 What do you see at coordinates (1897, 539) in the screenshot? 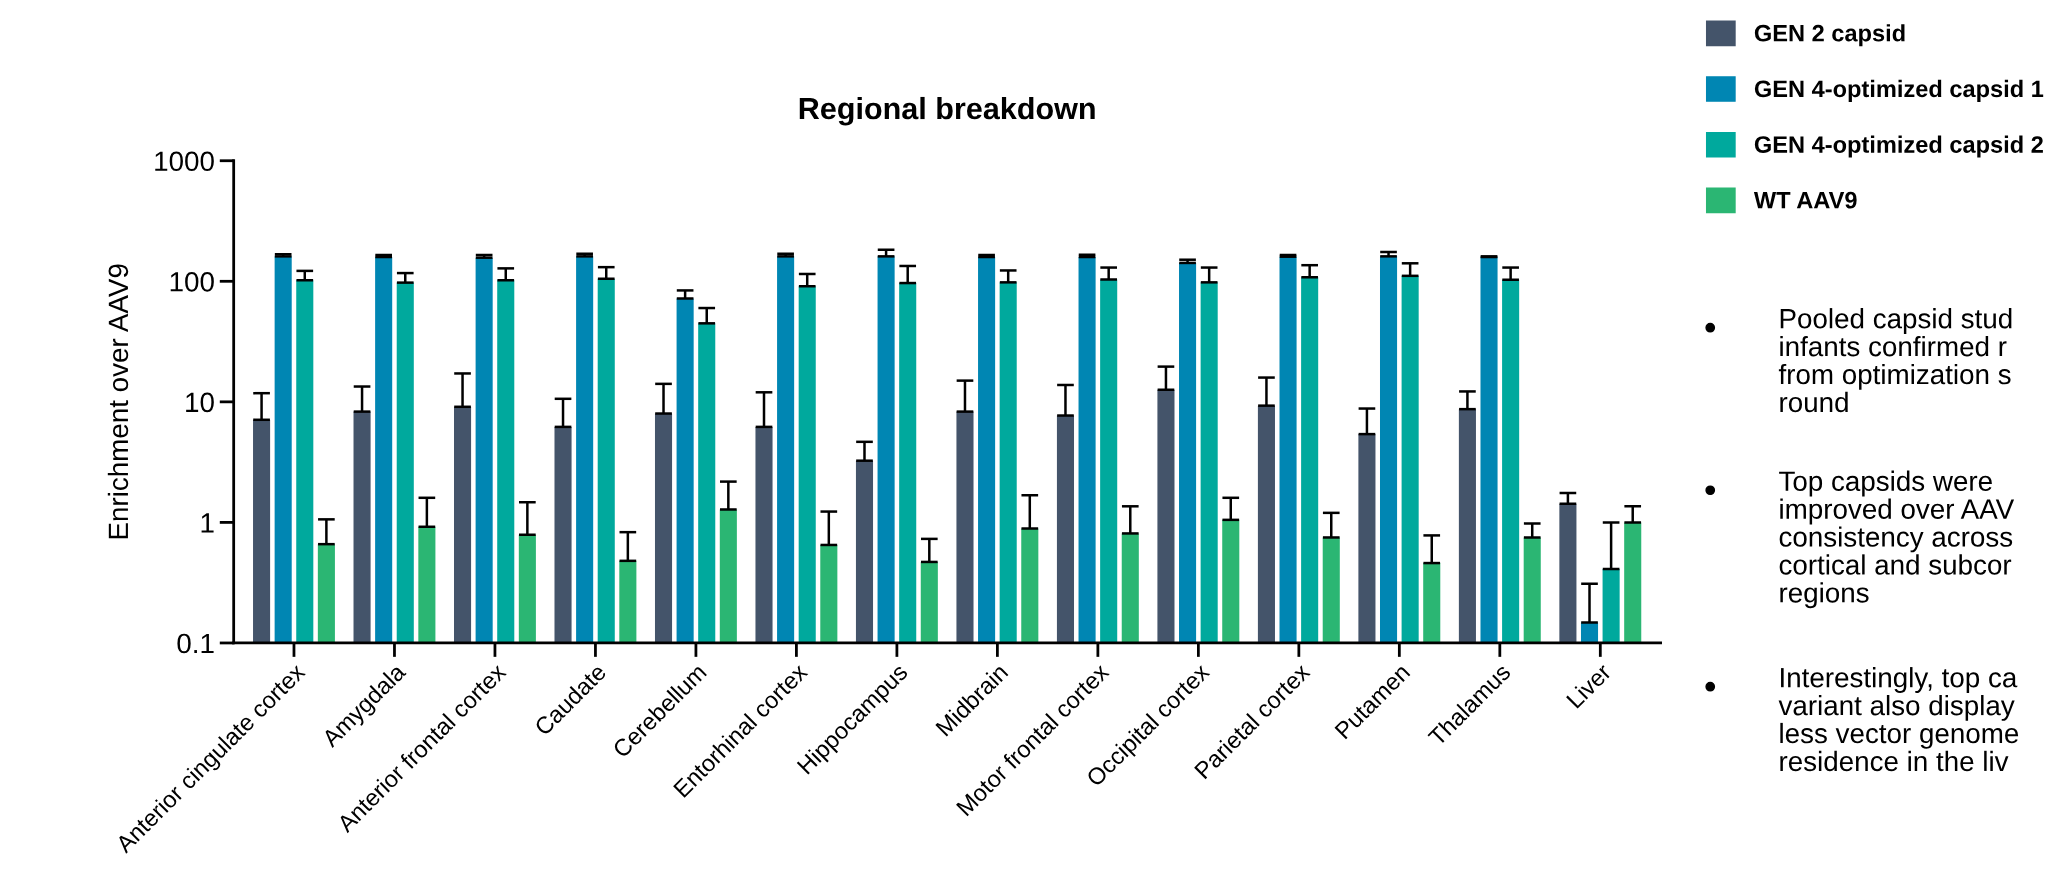
I see `text: Top capsids were improved over AAV consistency across cortical and subcor regions` at bounding box center [1897, 539].